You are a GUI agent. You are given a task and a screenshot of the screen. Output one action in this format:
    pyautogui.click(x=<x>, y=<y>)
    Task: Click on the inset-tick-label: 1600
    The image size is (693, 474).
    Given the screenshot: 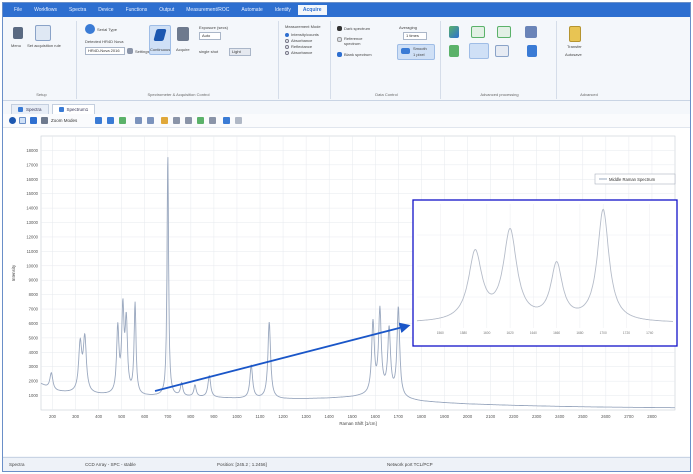 What is the action you would take?
    pyautogui.click(x=486, y=333)
    